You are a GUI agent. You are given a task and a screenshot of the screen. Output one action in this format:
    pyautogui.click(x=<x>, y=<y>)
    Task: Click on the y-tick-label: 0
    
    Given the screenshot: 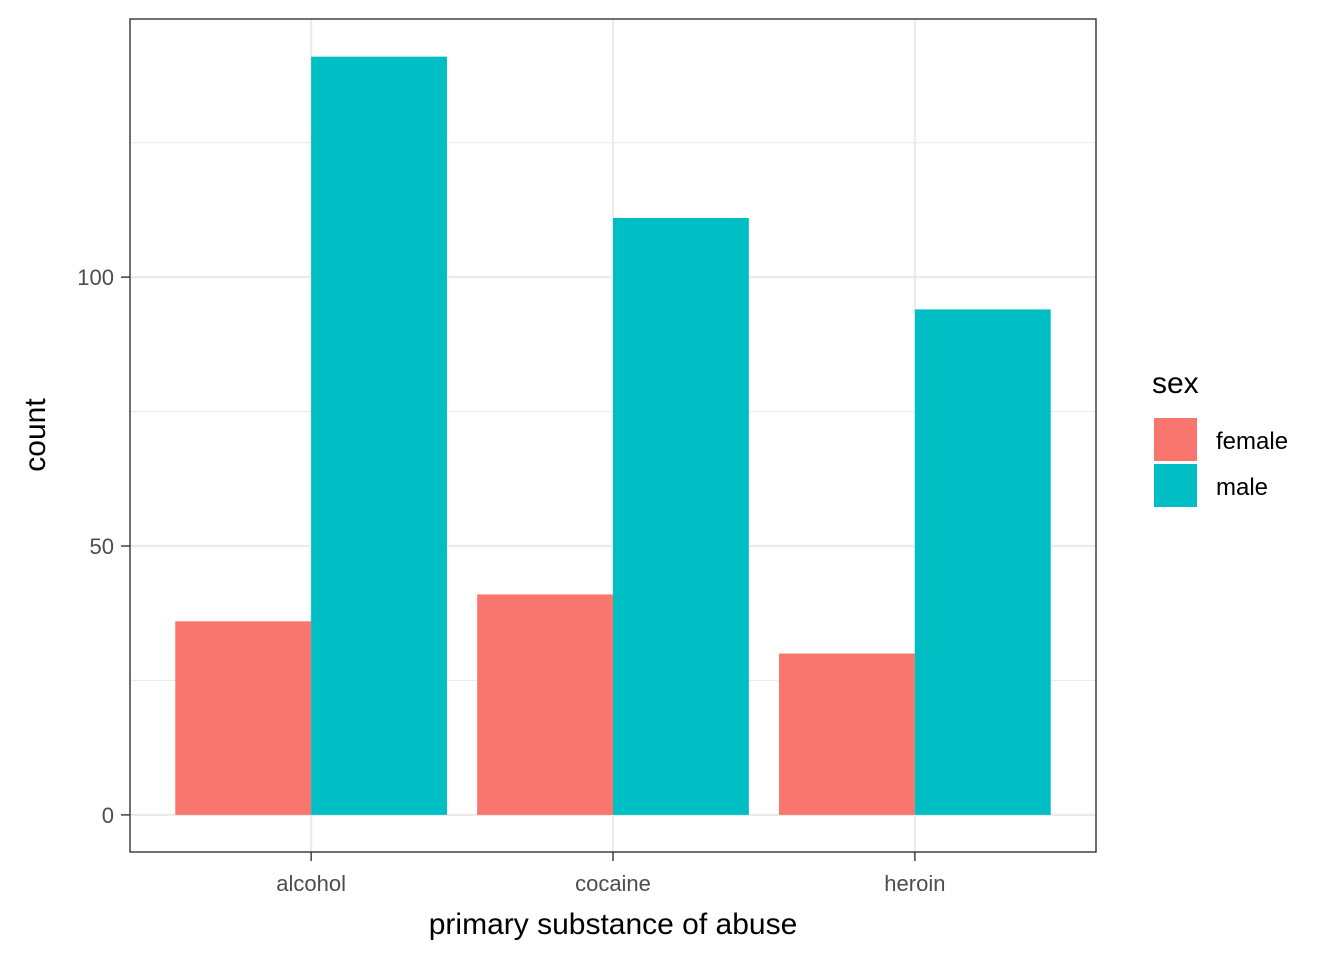 What is the action you would take?
    pyautogui.click(x=108, y=815)
    